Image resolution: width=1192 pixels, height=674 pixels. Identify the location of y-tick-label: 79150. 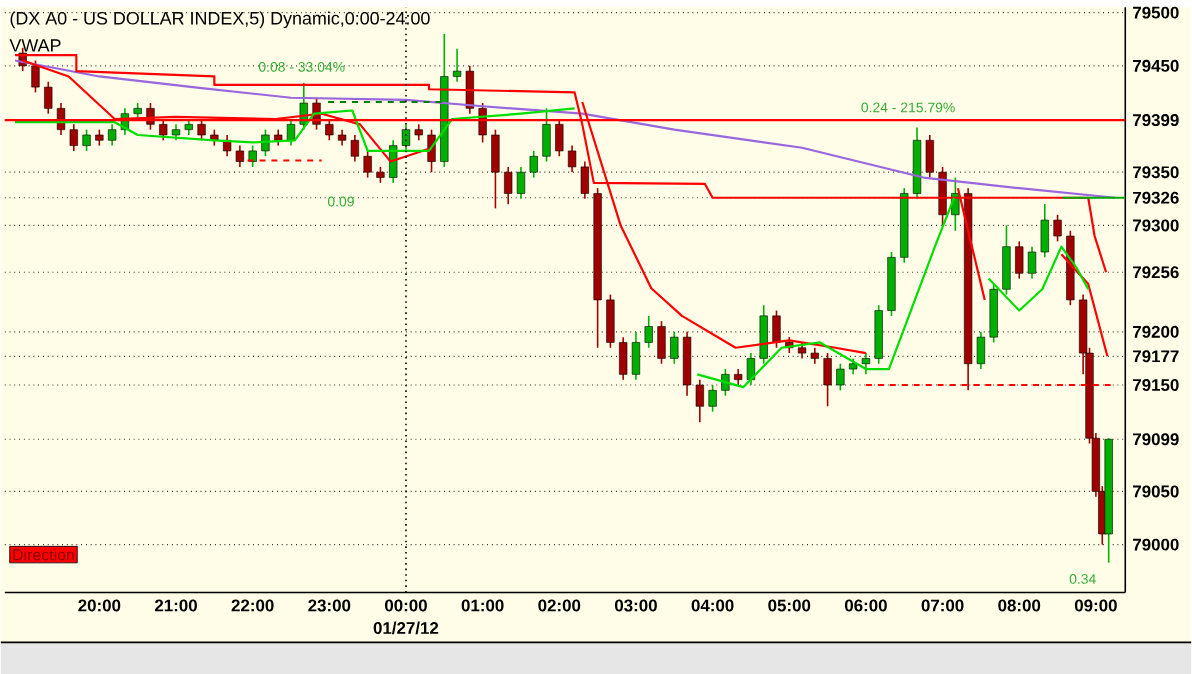
(1156, 384).